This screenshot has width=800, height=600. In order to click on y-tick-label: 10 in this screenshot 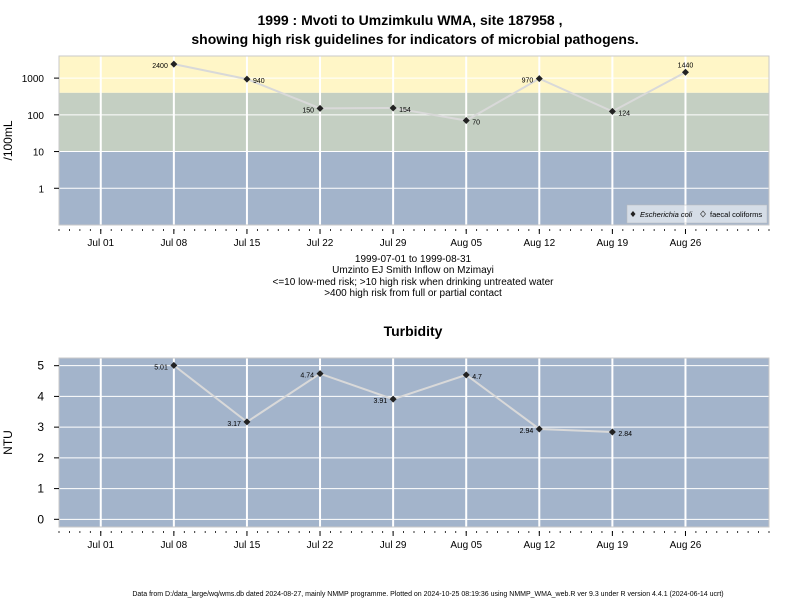, I will do `click(39, 153)`.